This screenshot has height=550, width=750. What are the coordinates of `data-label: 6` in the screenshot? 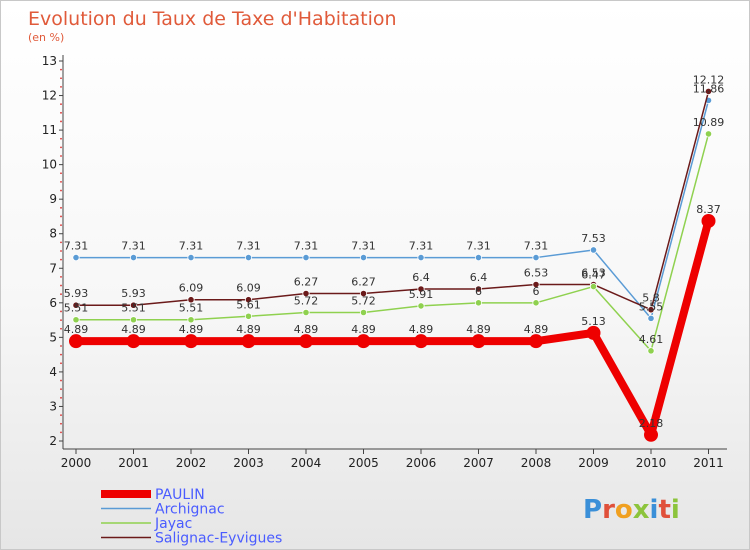 It's located at (478, 291).